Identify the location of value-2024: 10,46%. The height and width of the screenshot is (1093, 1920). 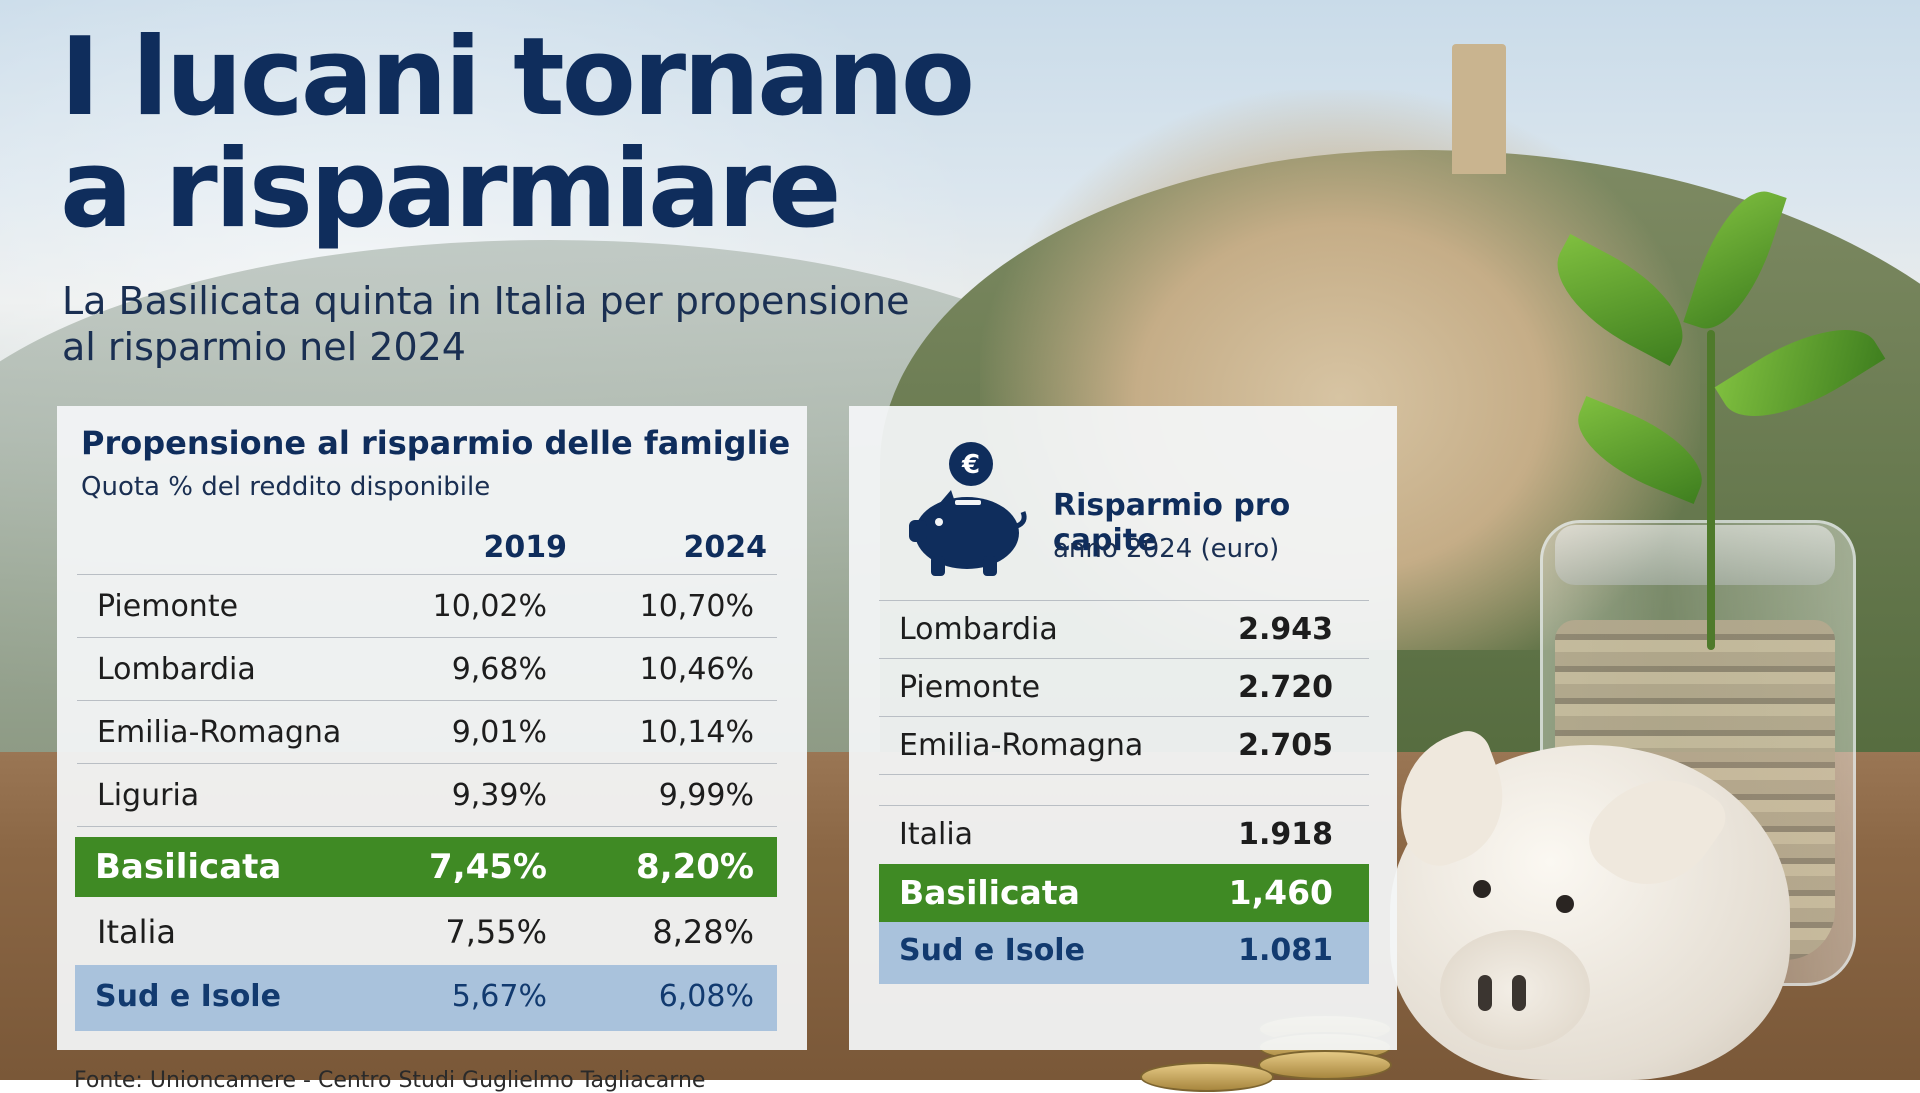
(696, 669).